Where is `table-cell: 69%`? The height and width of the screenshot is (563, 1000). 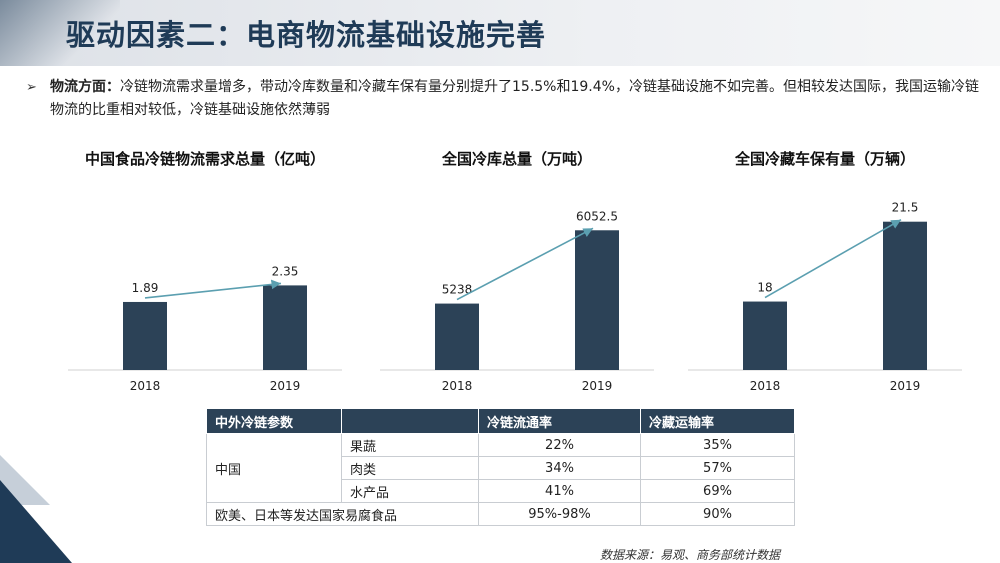 table-cell: 69% is located at coordinates (717, 491).